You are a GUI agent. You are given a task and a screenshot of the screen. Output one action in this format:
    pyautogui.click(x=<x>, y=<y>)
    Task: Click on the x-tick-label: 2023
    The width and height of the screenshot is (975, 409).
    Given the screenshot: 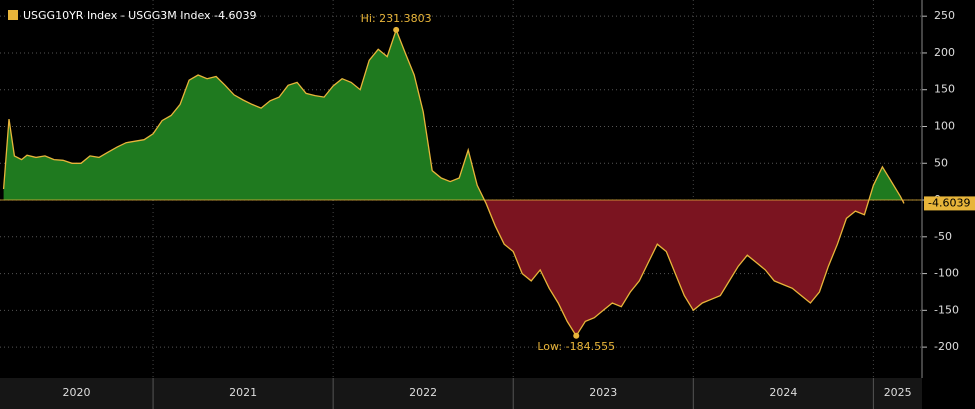 What is the action you would take?
    pyautogui.click(x=603, y=392)
    